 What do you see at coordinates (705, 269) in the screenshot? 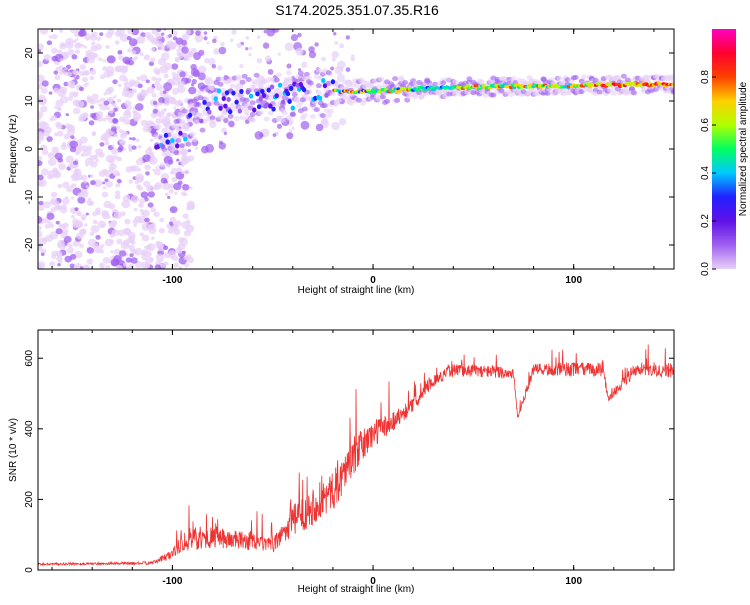
I see `colorbar-tick-label: 0.0` at bounding box center [705, 269].